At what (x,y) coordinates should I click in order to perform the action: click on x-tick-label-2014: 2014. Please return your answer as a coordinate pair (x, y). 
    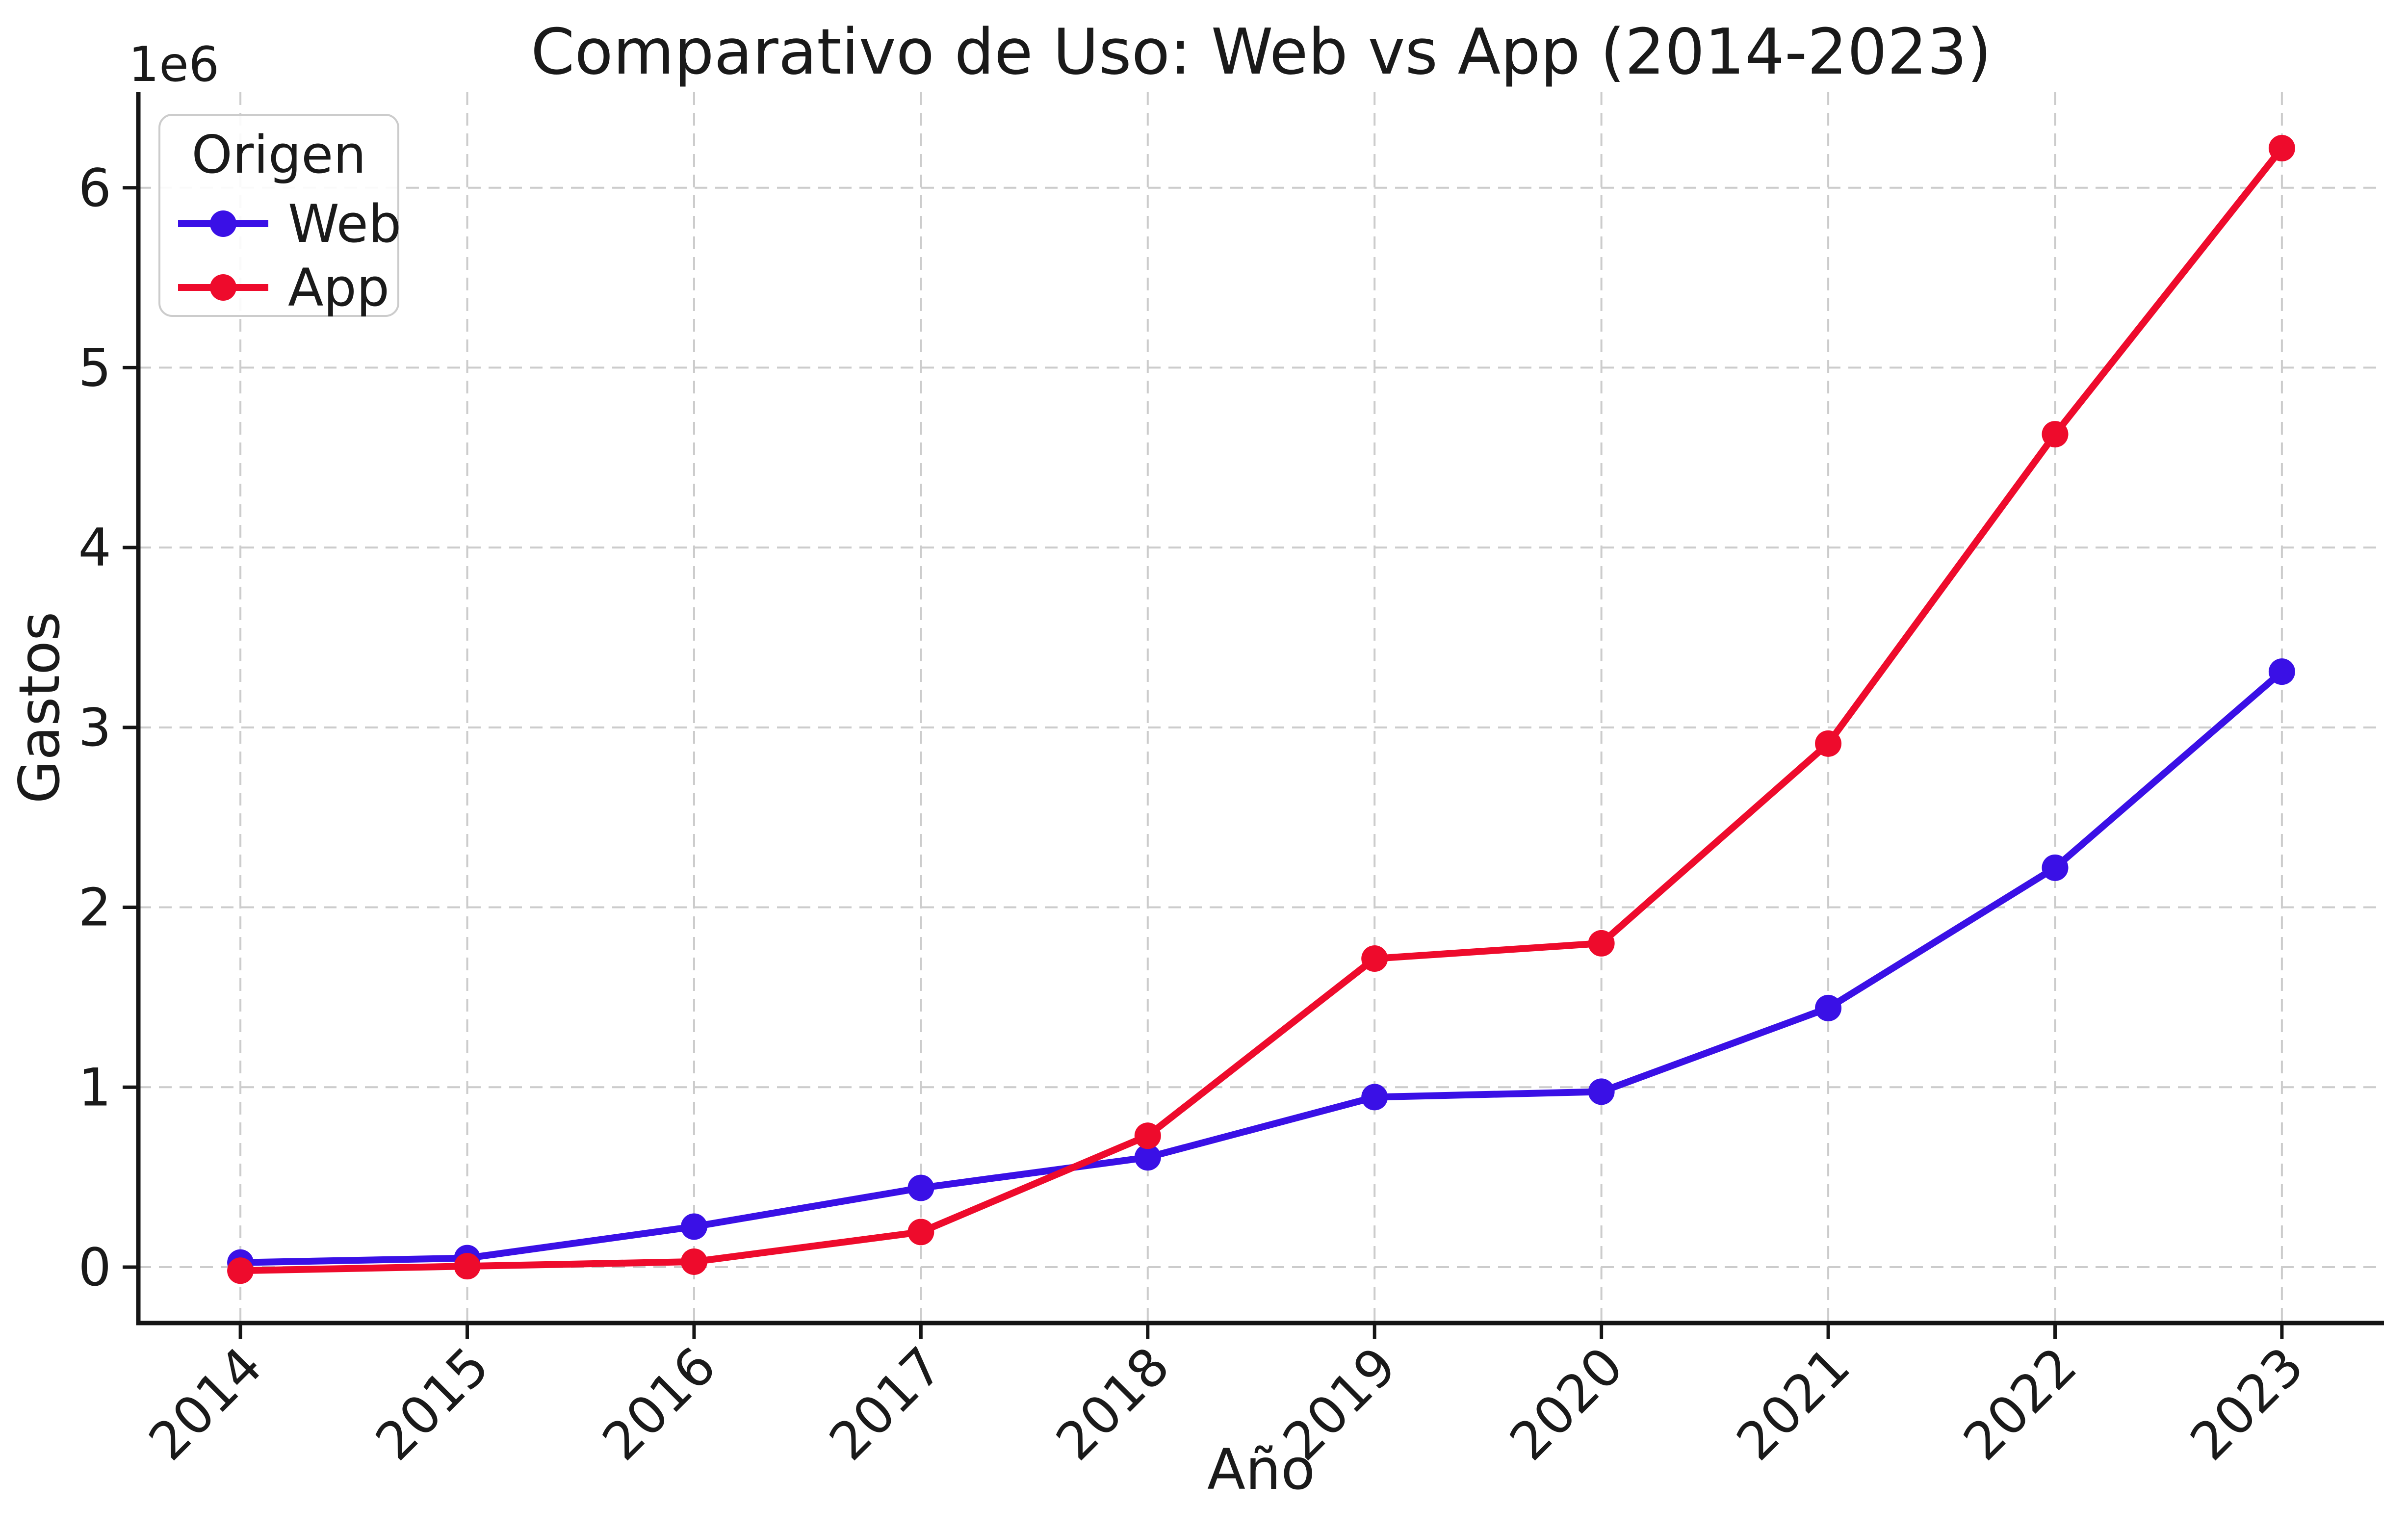
    Looking at the image, I should click on (205, 1404).